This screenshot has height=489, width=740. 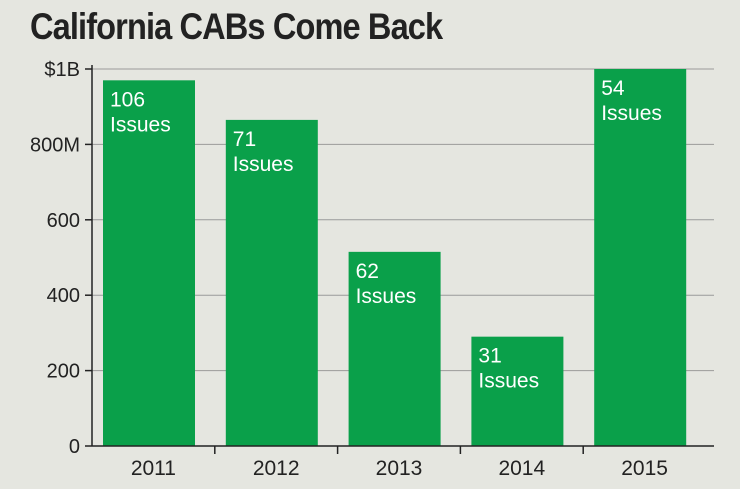 What do you see at coordinates (74, 447) in the screenshot?
I see `y-tick-label-0: 0` at bounding box center [74, 447].